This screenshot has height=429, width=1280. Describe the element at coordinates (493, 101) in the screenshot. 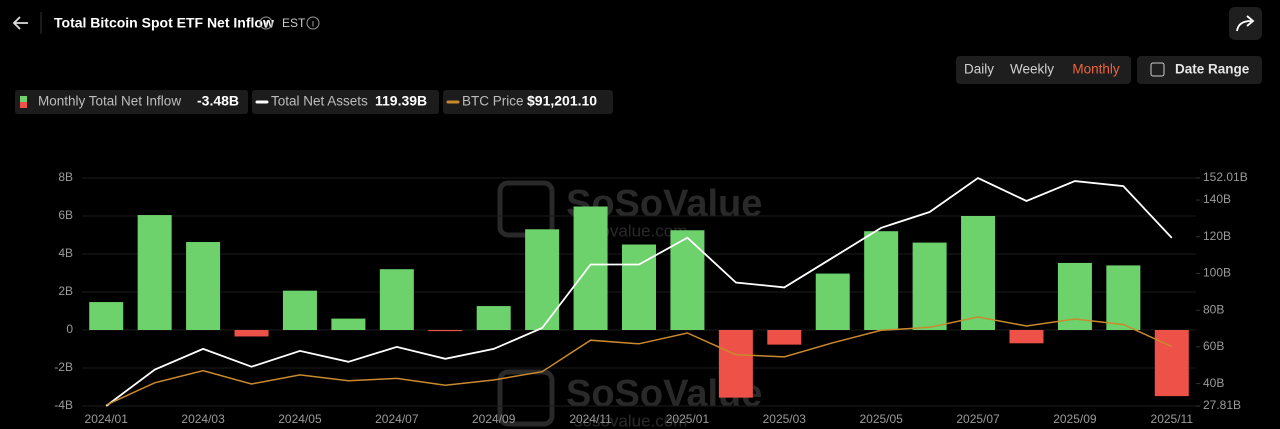

I see `legend-label: BTC Price` at that location.